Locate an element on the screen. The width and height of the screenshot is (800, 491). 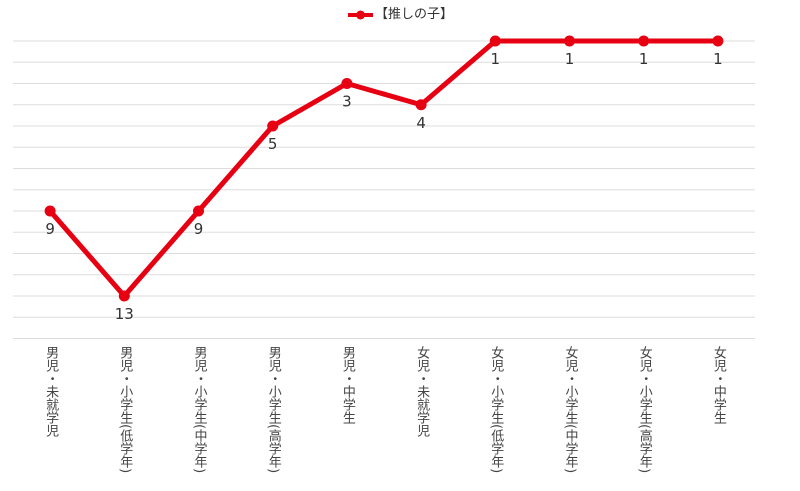
x-tick-label: 女児・小学生(高学年) is located at coordinates (644, 410).